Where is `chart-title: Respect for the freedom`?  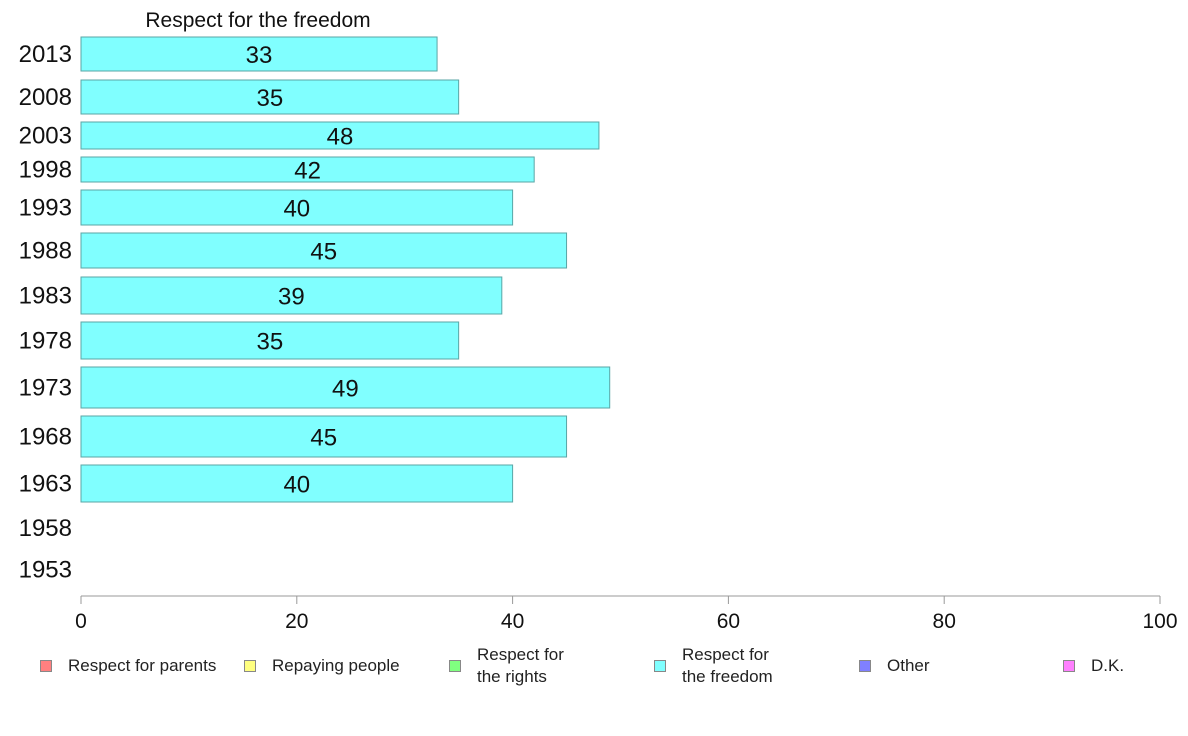 chart-title: Respect for the freedom is located at coordinates (257, 20).